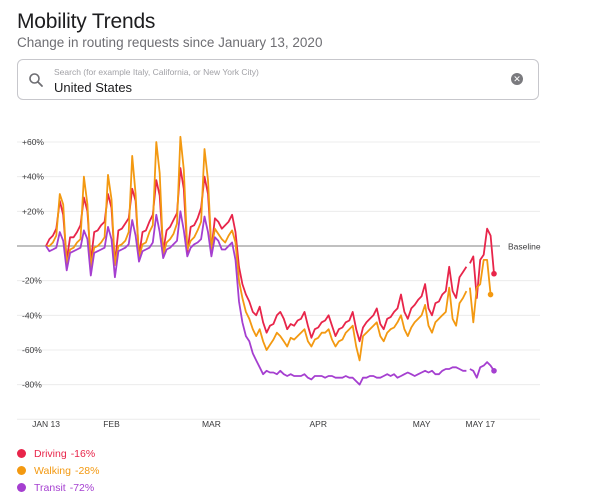  What do you see at coordinates (50, 453) in the screenshot?
I see `legend-label: Driving` at bounding box center [50, 453].